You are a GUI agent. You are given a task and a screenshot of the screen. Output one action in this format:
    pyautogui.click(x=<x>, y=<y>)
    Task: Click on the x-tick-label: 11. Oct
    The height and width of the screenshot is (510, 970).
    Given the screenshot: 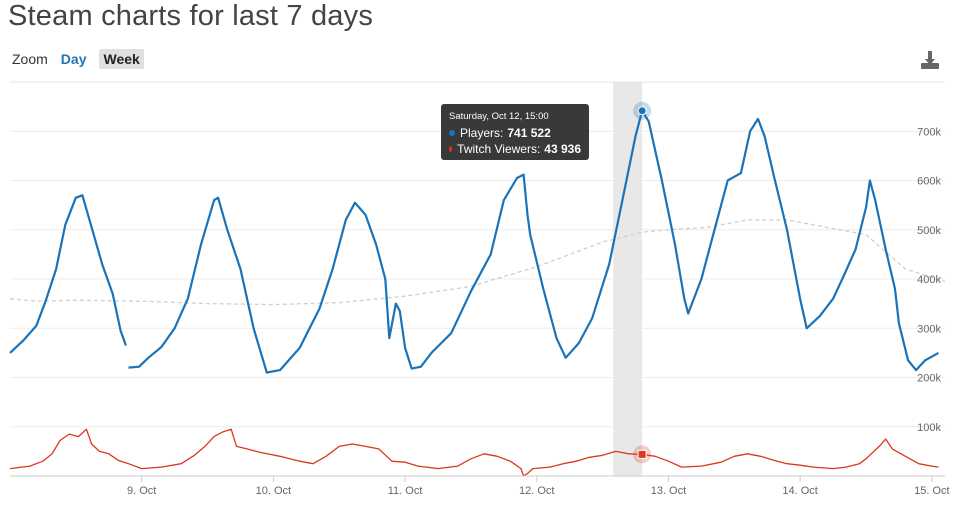 What is the action you would take?
    pyautogui.click(x=405, y=491)
    